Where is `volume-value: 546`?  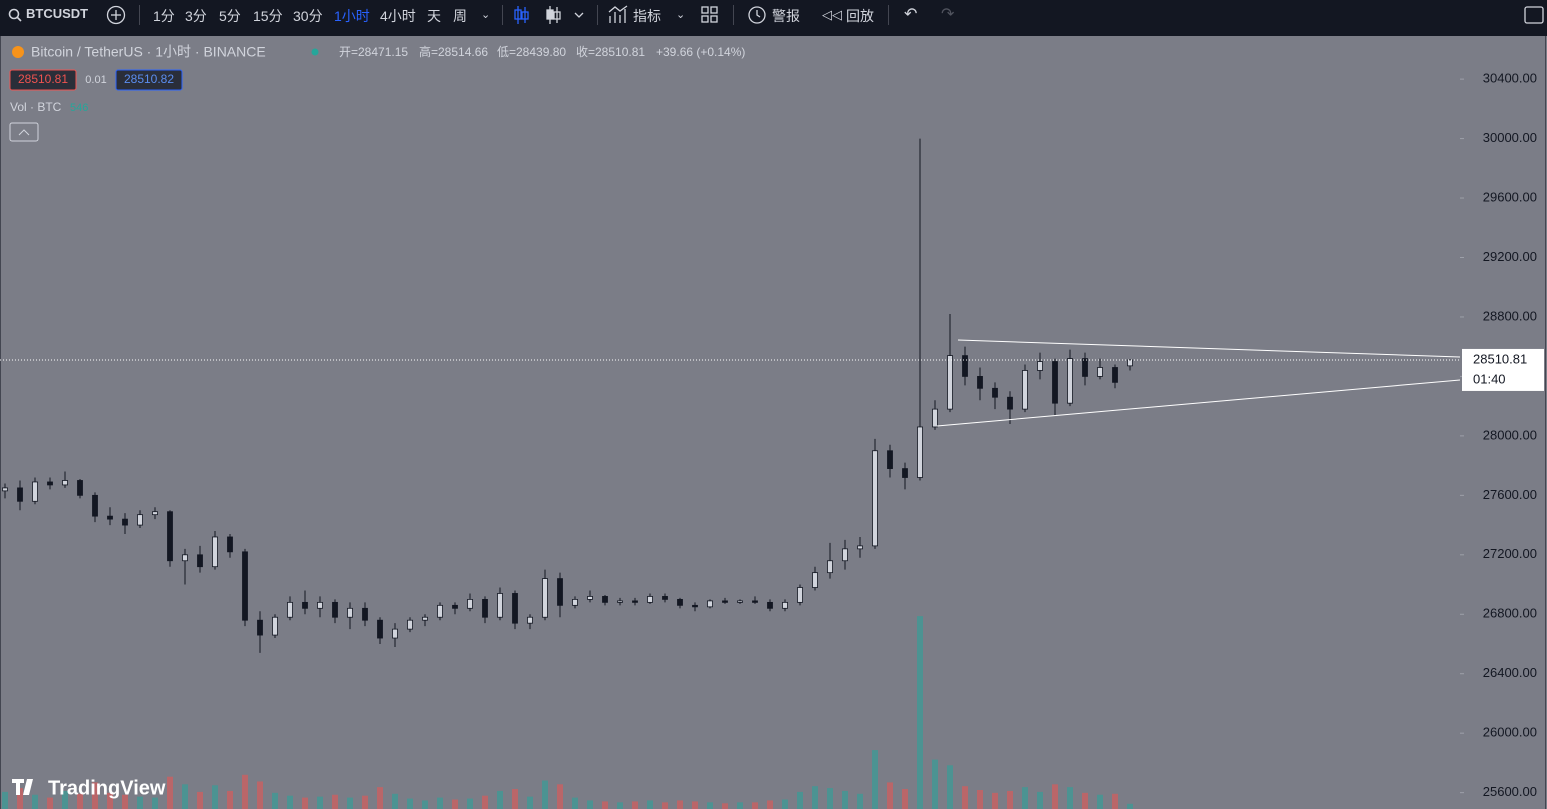 volume-value: 546 is located at coordinates (79, 108).